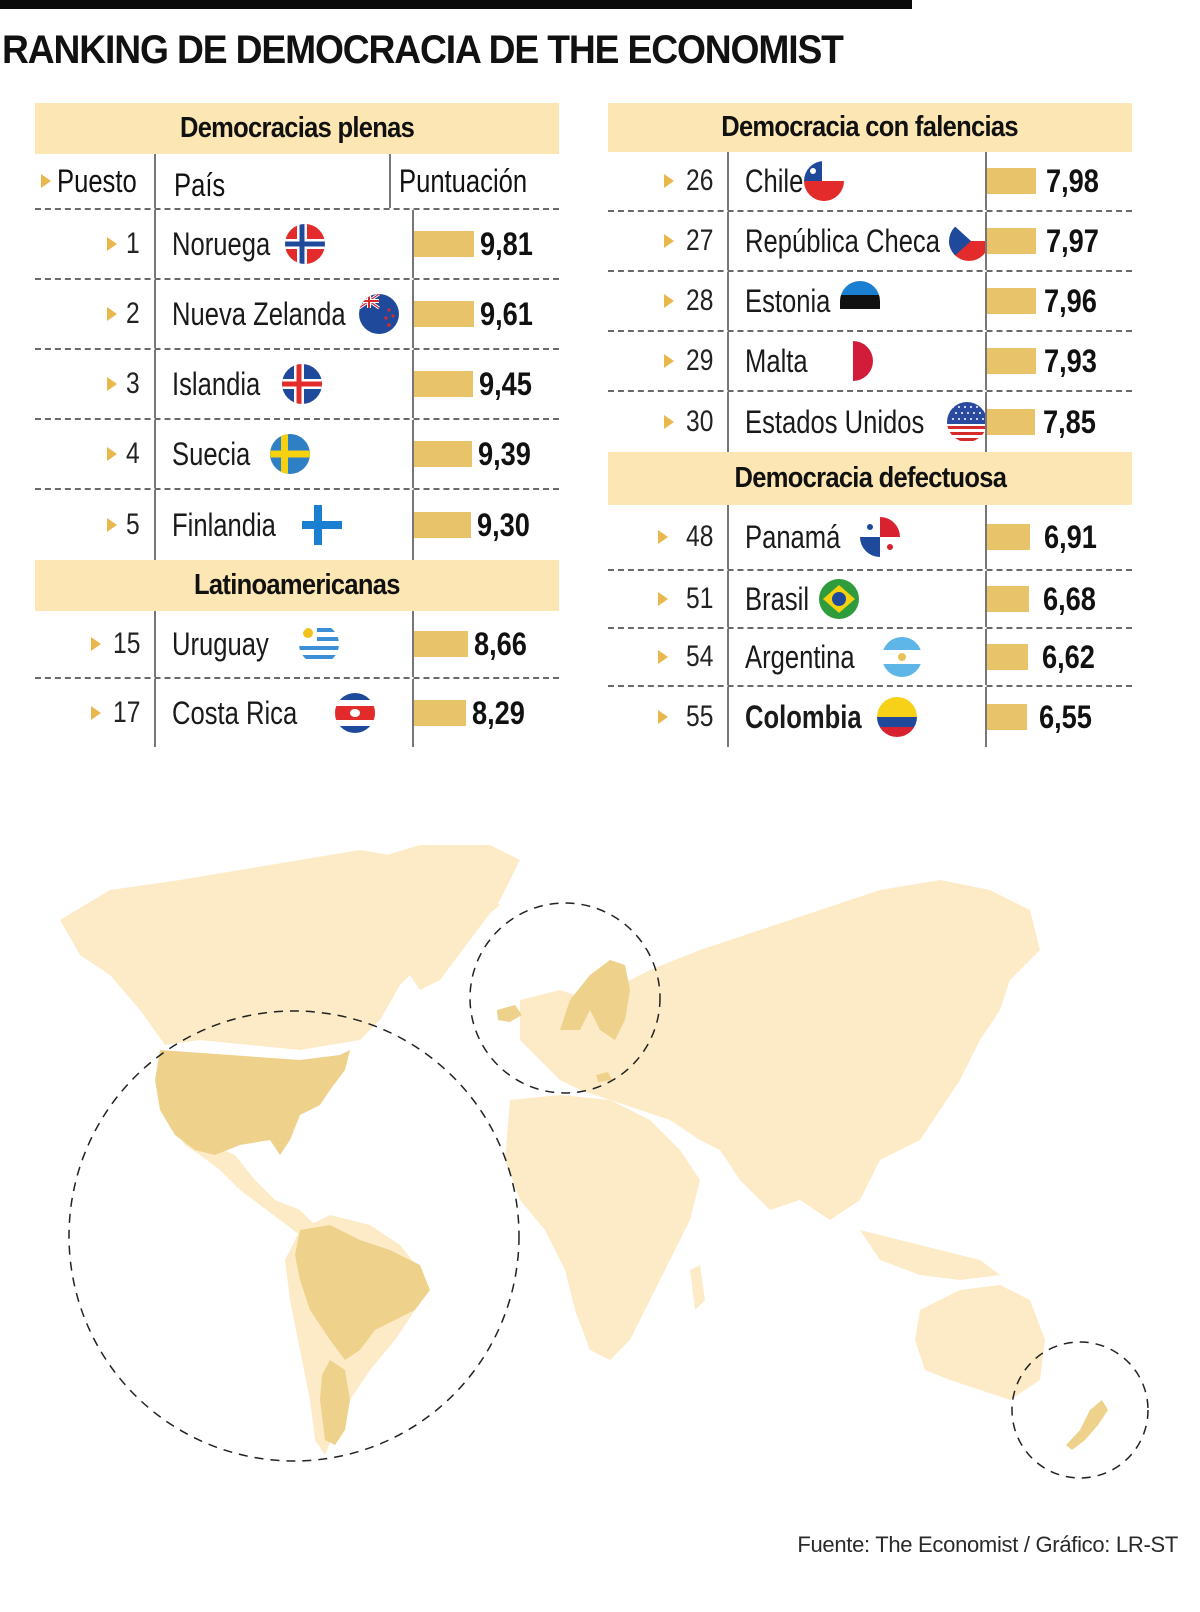  I want to click on score-cell: 8,29, so click(473, 713).